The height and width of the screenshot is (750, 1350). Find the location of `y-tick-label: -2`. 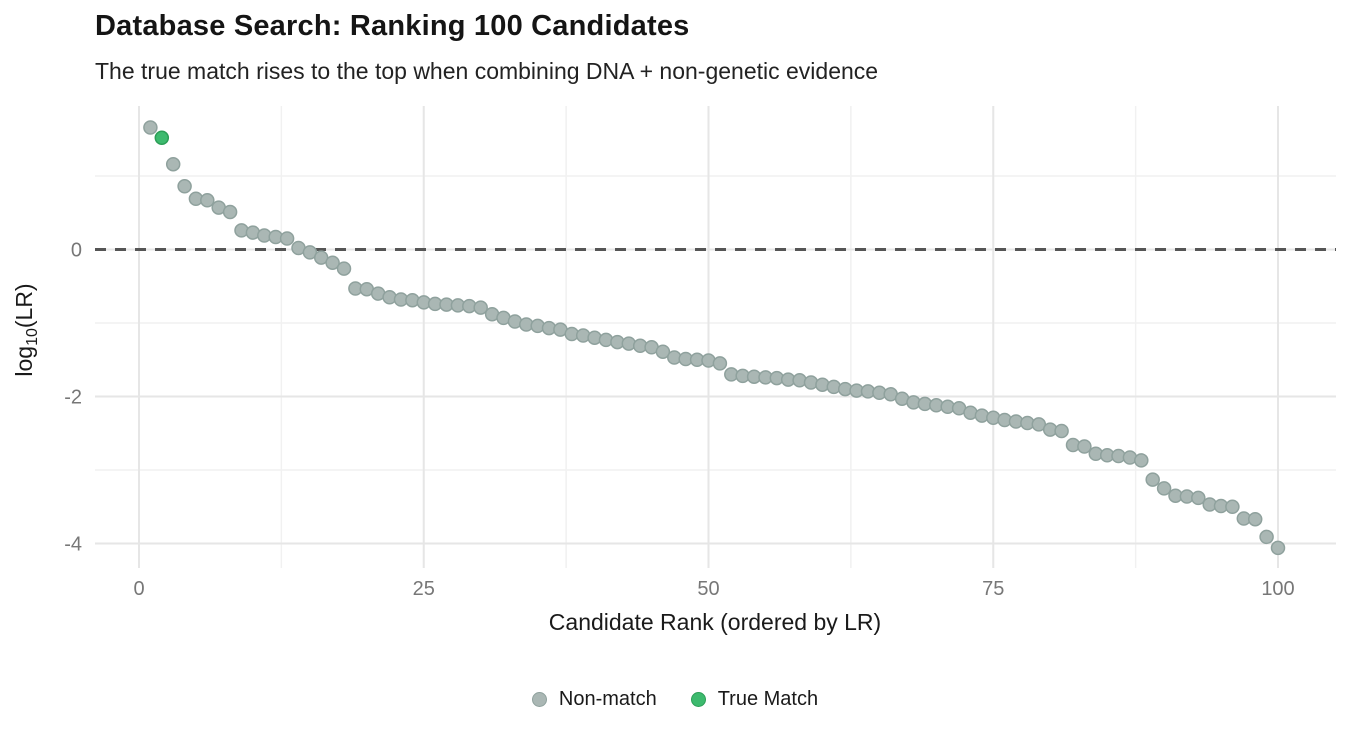

y-tick-label: -2 is located at coordinates (73, 398).